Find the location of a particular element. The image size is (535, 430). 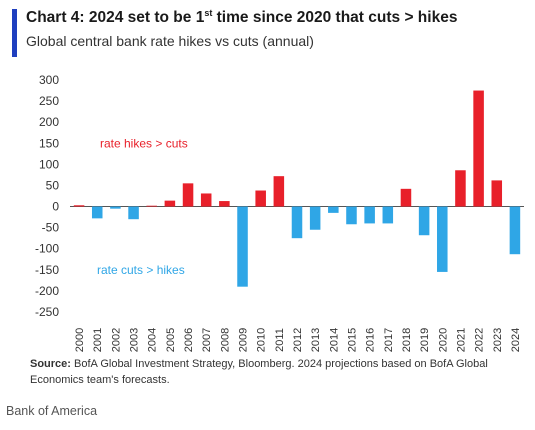

title-accent-bar is located at coordinates (14, 33).